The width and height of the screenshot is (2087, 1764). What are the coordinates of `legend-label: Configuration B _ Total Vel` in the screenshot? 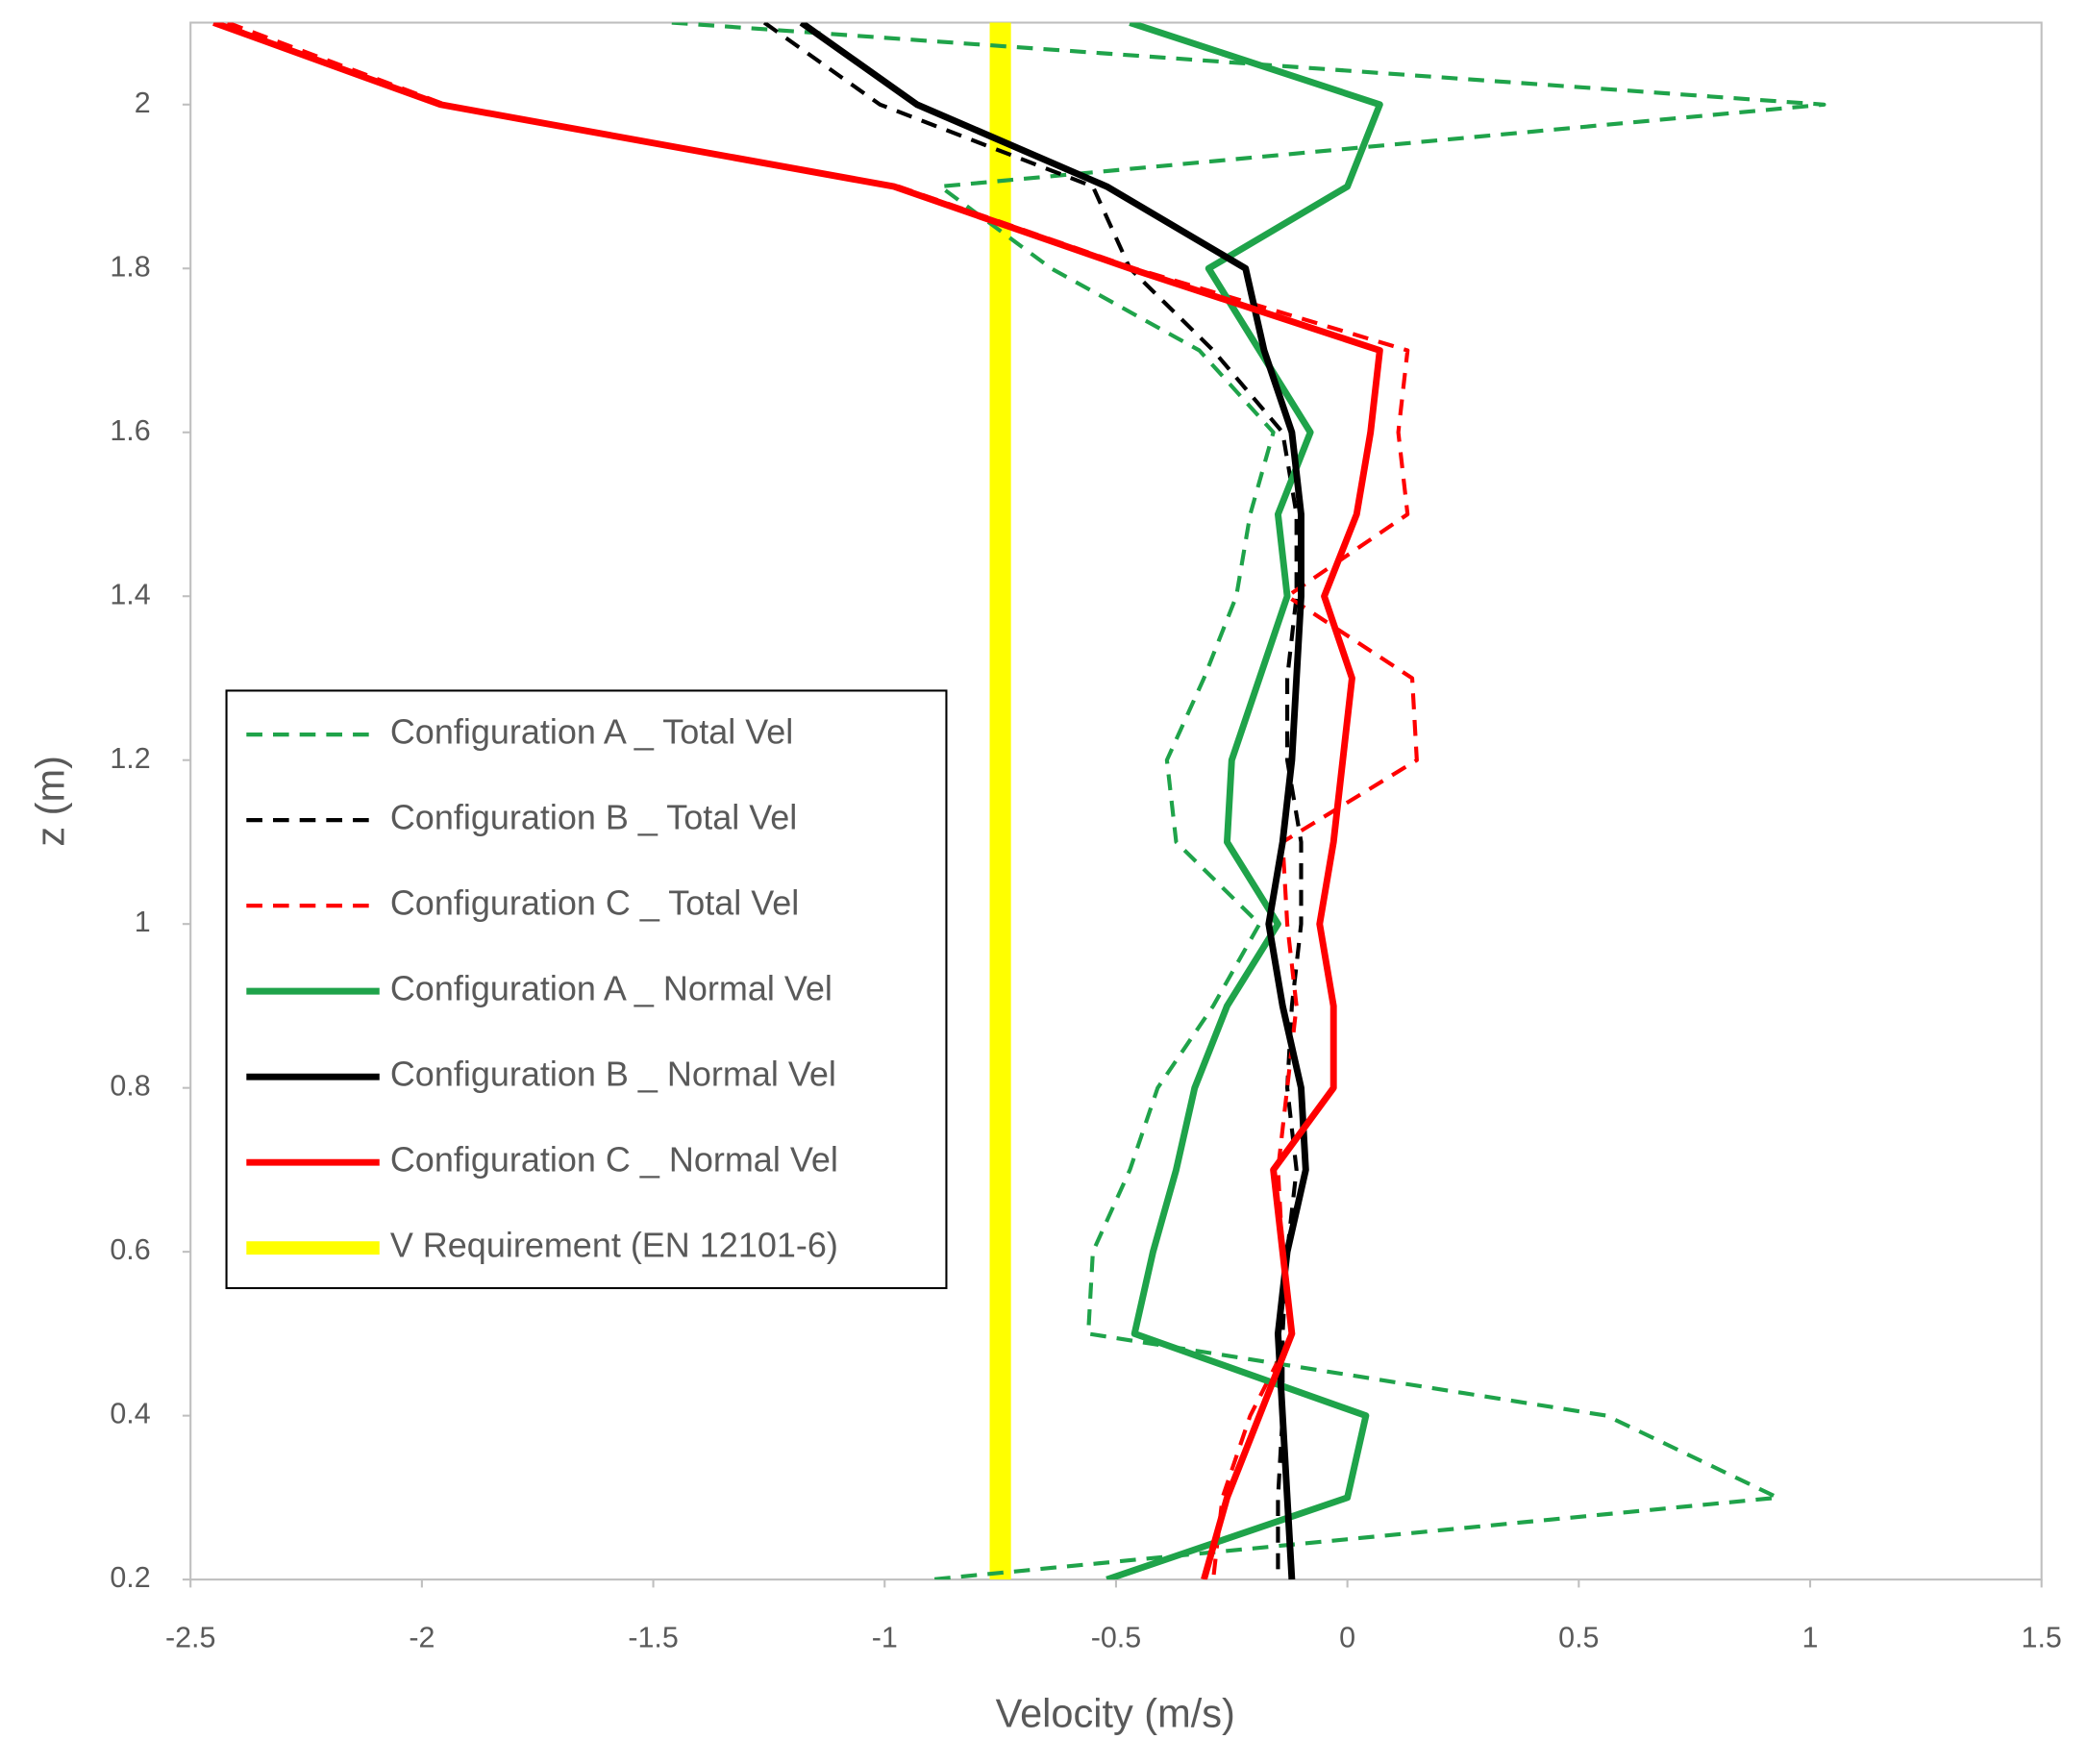 It's located at (593, 817).